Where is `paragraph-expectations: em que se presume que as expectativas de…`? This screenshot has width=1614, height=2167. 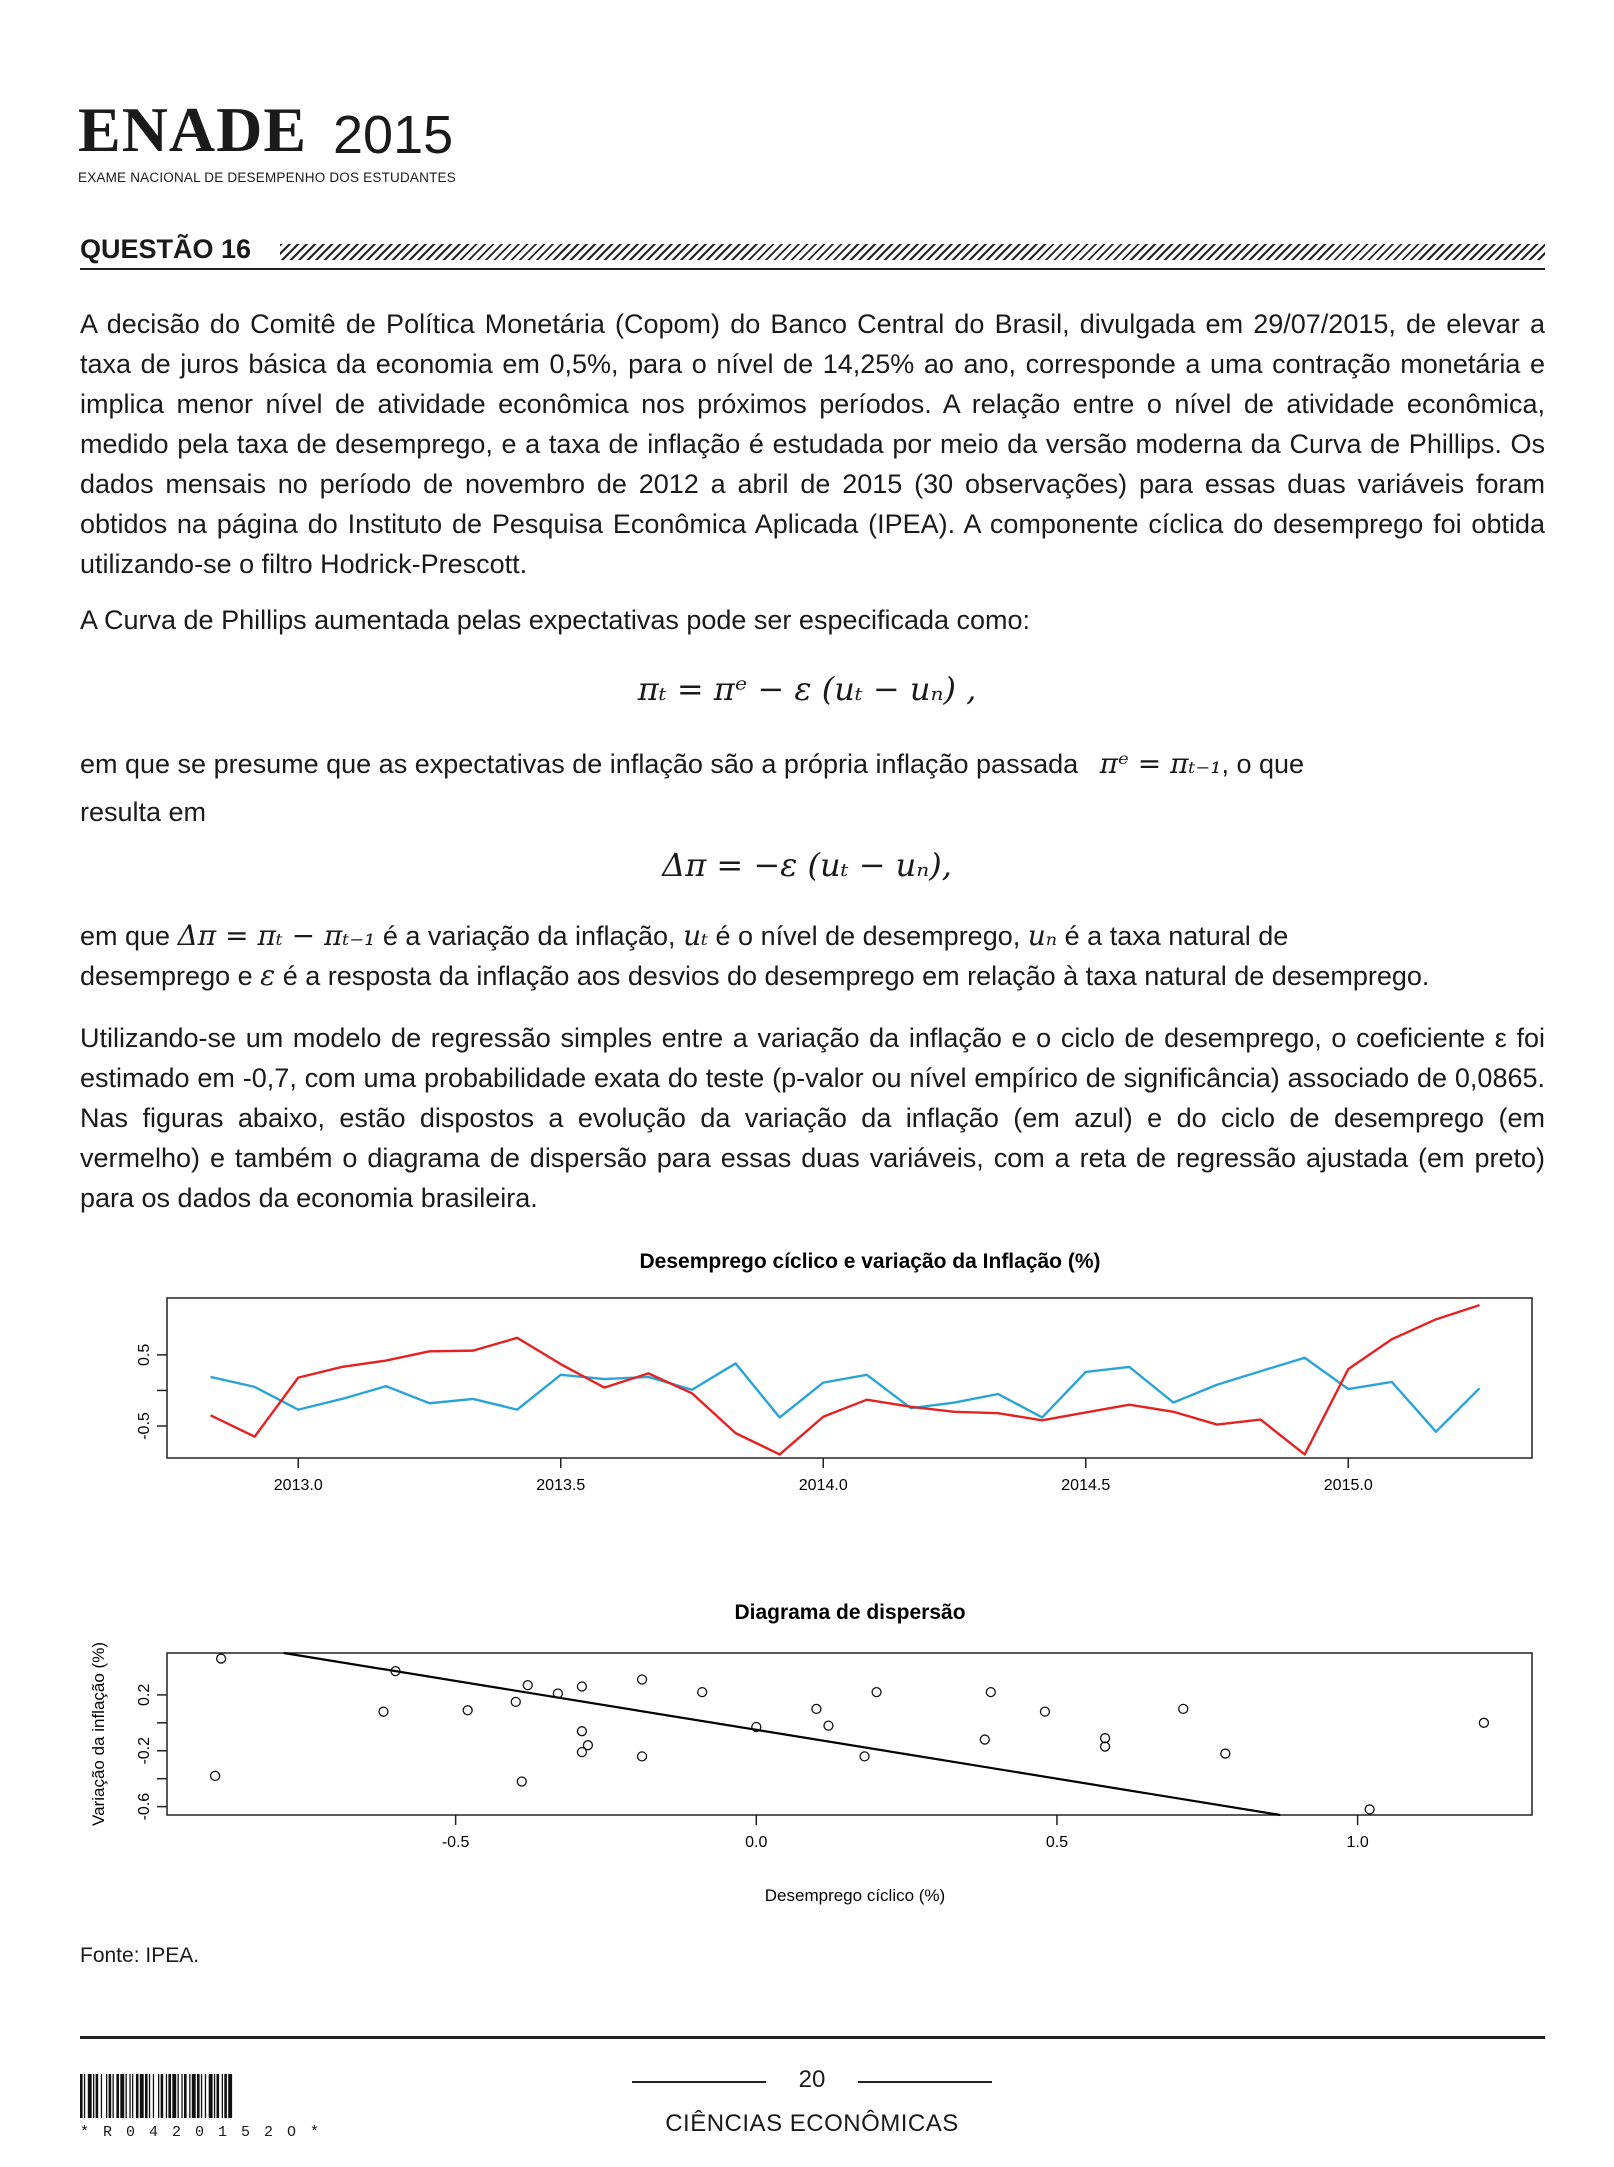 paragraph-expectations: em que se presume que as expectativas de… is located at coordinates (812, 764).